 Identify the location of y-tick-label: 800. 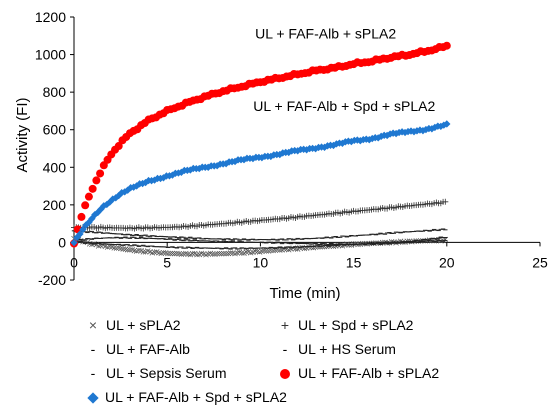
(55, 92).